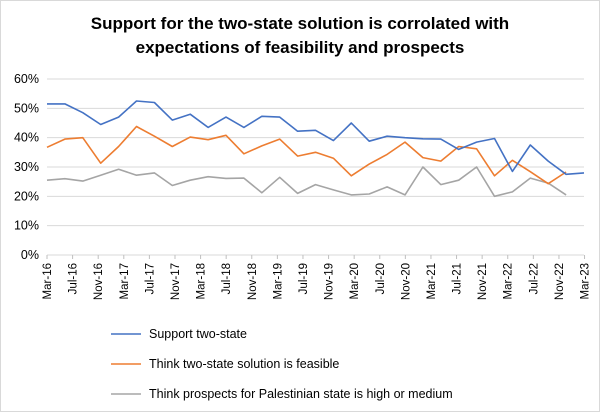 The height and width of the screenshot is (416, 600). Describe the element at coordinates (202, 281) in the screenshot. I see `x-tick-label: Mar-18` at that location.